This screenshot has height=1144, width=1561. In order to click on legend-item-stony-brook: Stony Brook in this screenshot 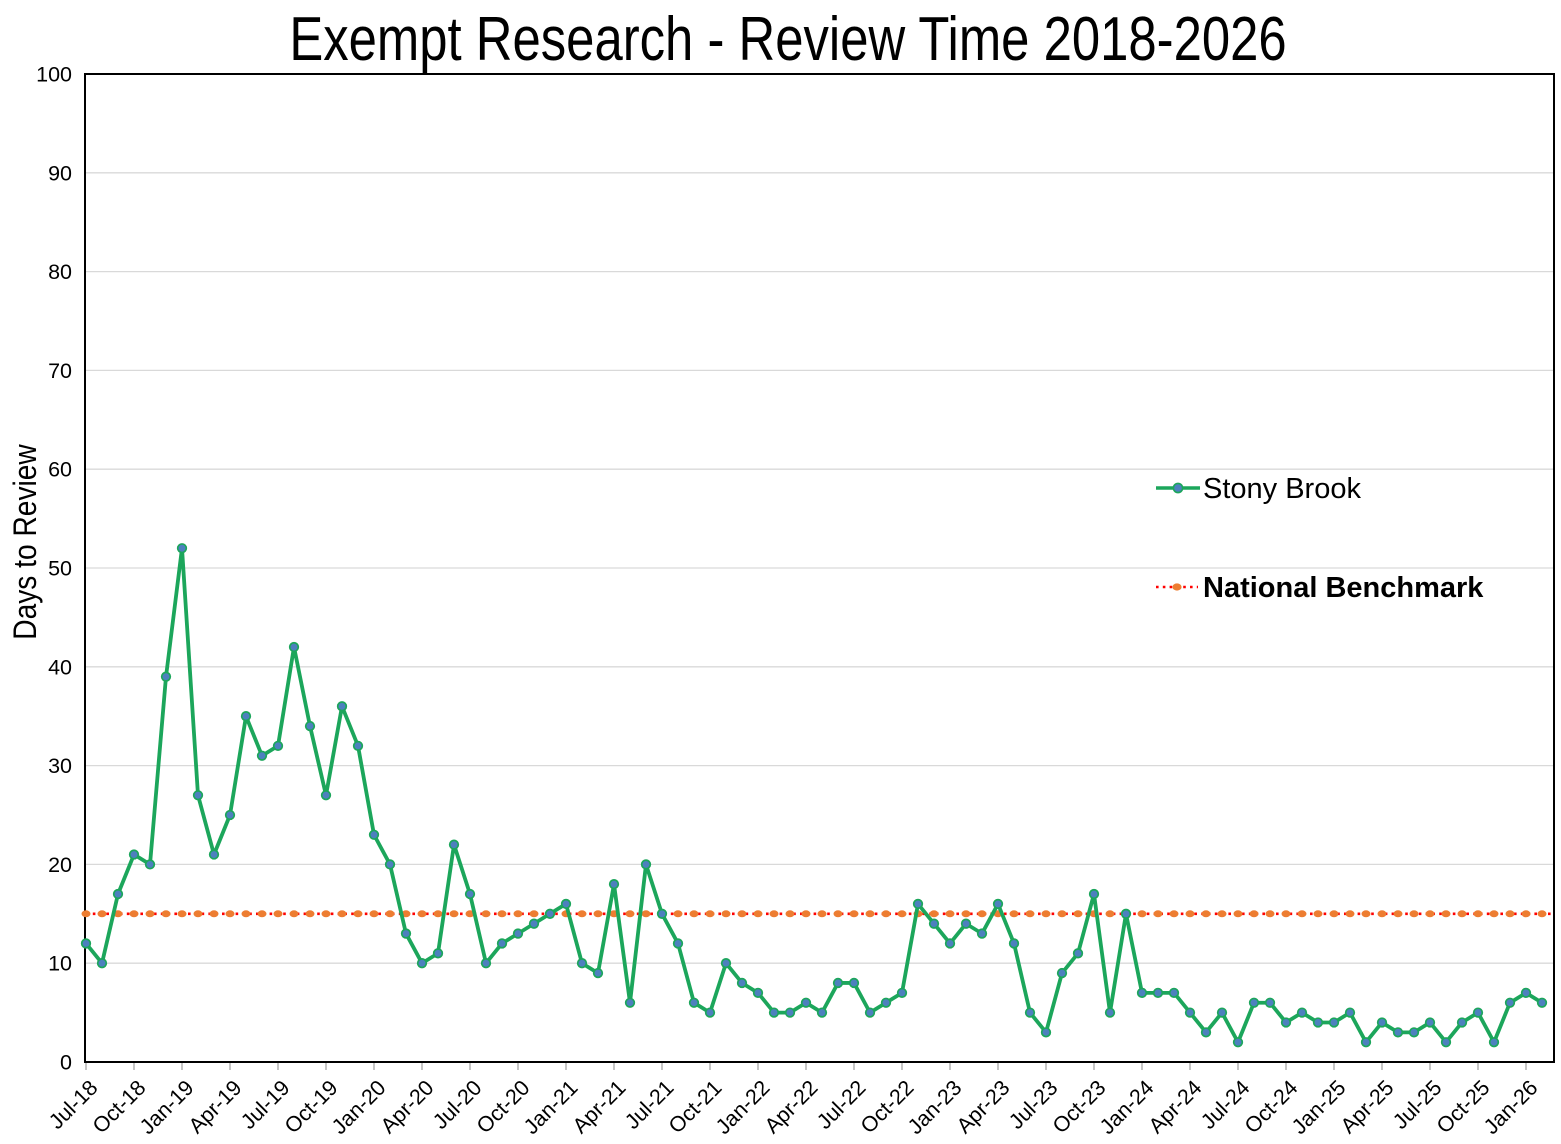, I will do `click(1258, 489)`.